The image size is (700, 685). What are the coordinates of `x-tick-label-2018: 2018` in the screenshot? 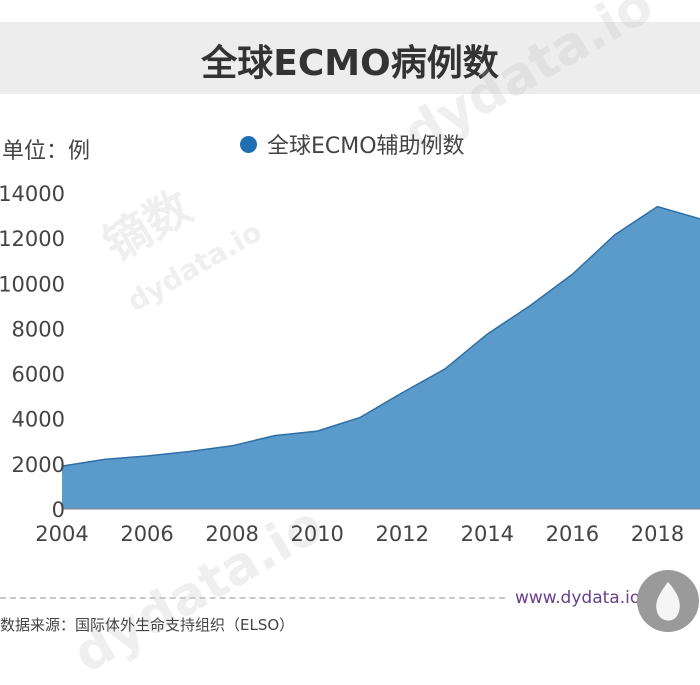 It's located at (657, 534).